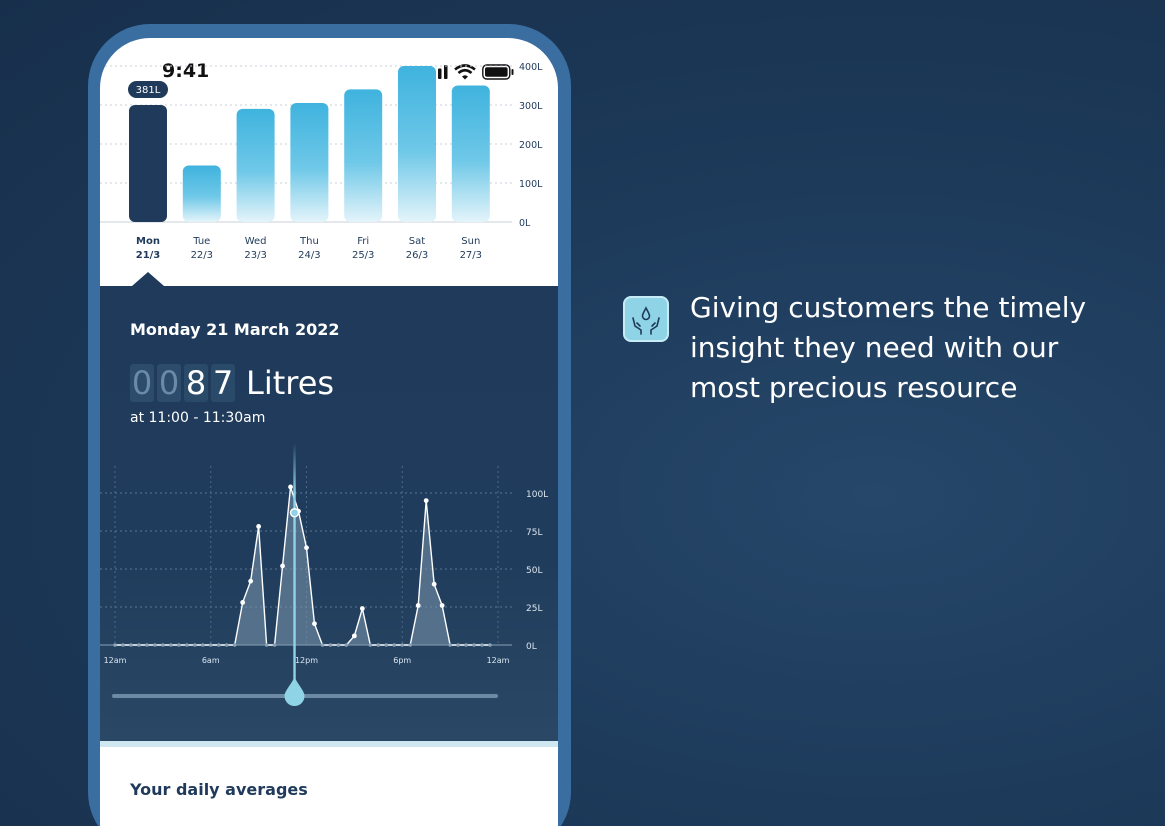 This screenshot has width=1165, height=826. I want to click on x-tick-label: 6am, so click(211, 660).